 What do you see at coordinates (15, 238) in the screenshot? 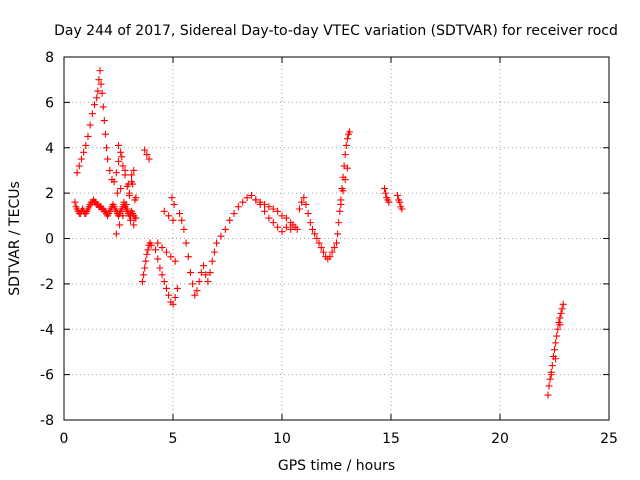
I see `y-axis-title: SDTVAR / TECUs` at bounding box center [15, 238].